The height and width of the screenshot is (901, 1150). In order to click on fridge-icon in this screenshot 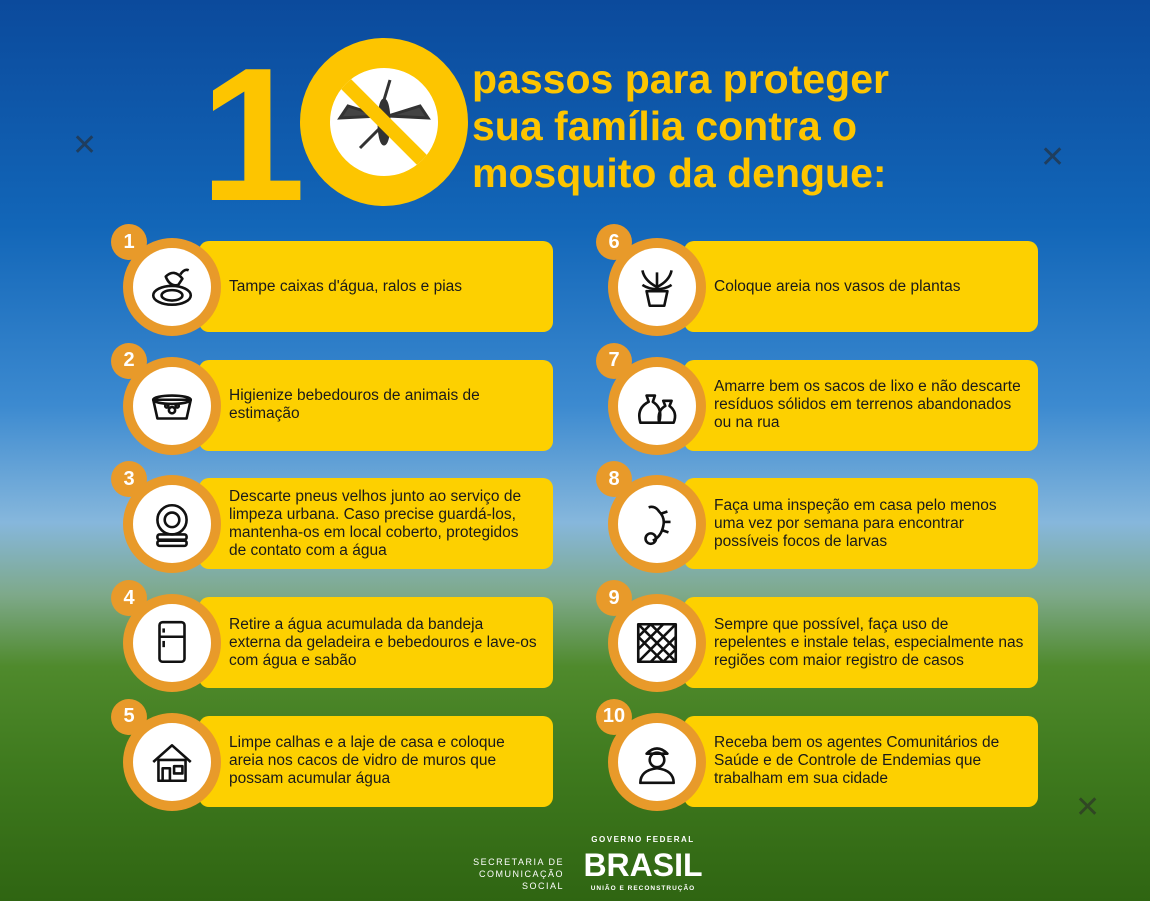, I will do `click(172, 642)`.